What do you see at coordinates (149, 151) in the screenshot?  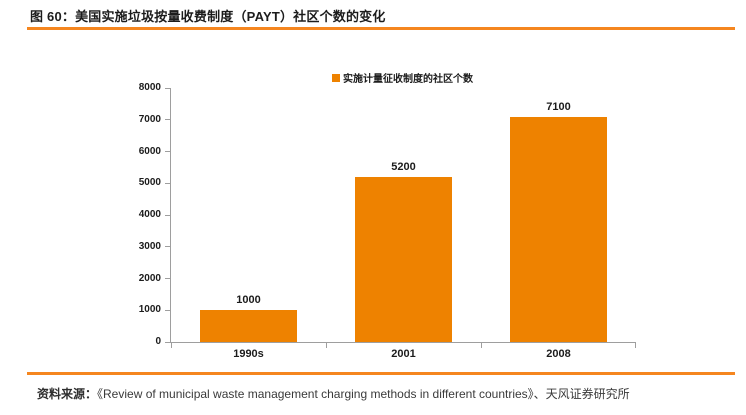 I see `y-axis-tick-label: 6000` at bounding box center [149, 151].